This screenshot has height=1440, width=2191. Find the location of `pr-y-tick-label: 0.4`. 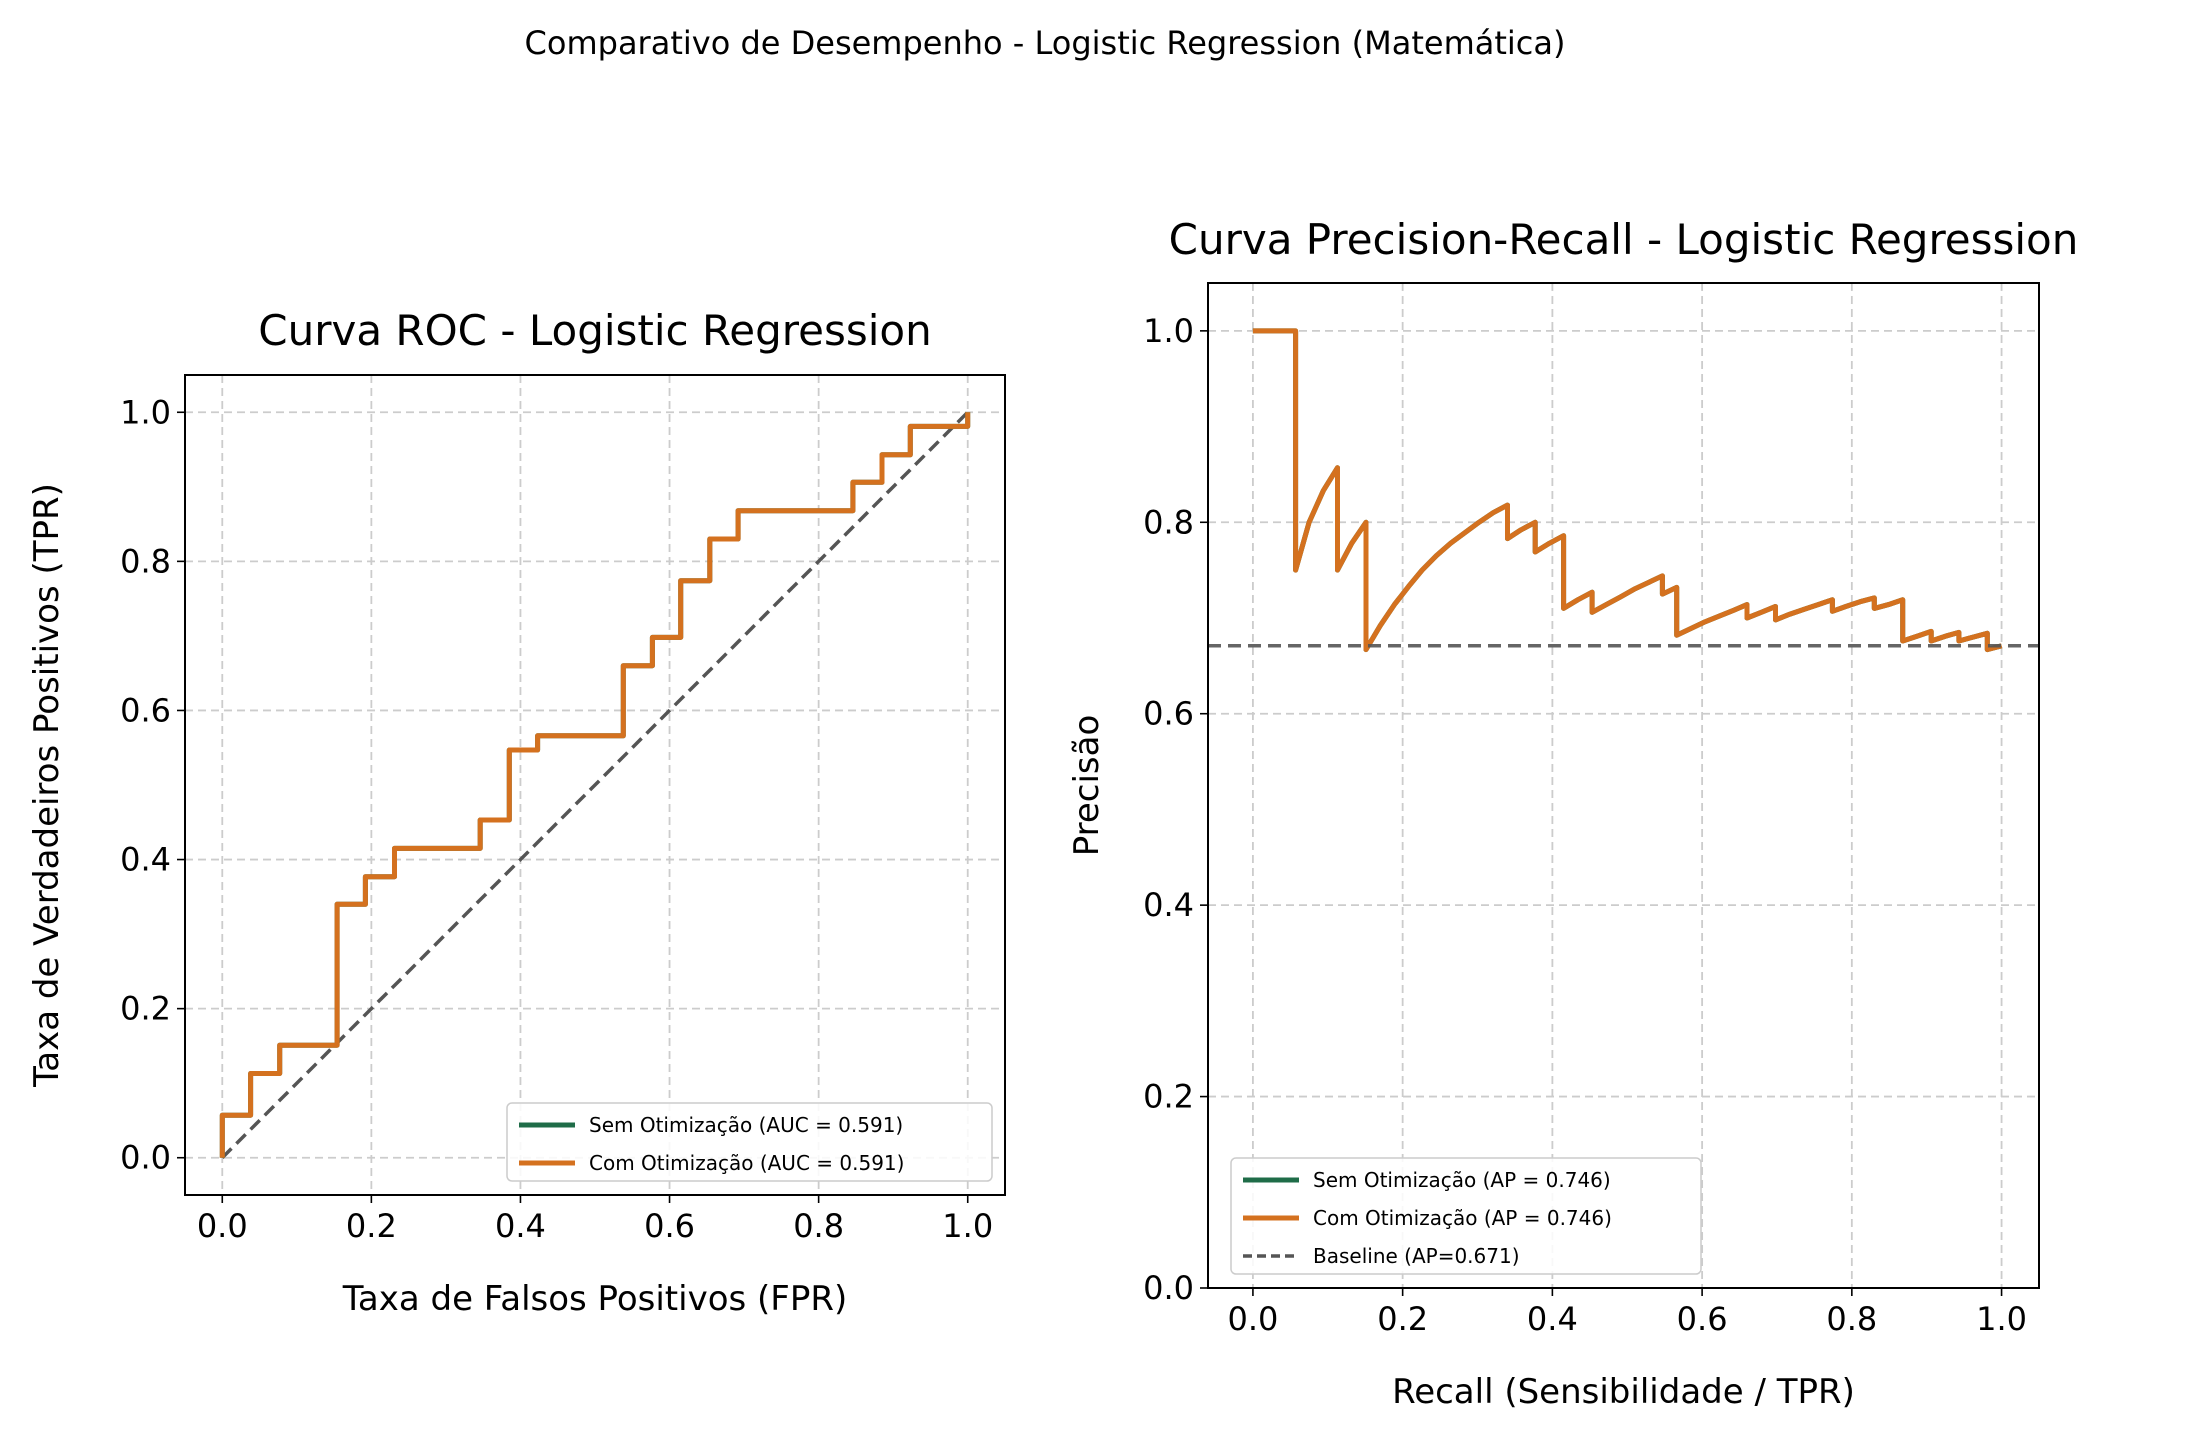

pr-y-tick-label: 0.4 is located at coordinates (1168, 905).